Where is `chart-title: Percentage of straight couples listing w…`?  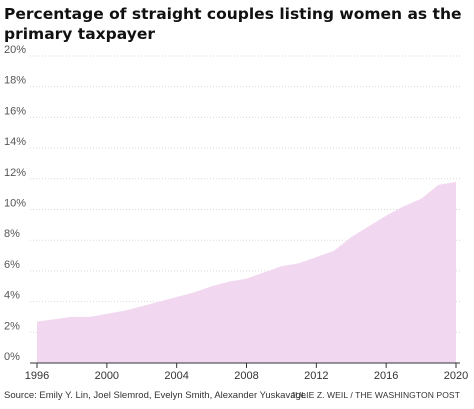
chart-title: Percentage of straight couples listing w… is located at coordinates (233, 24).